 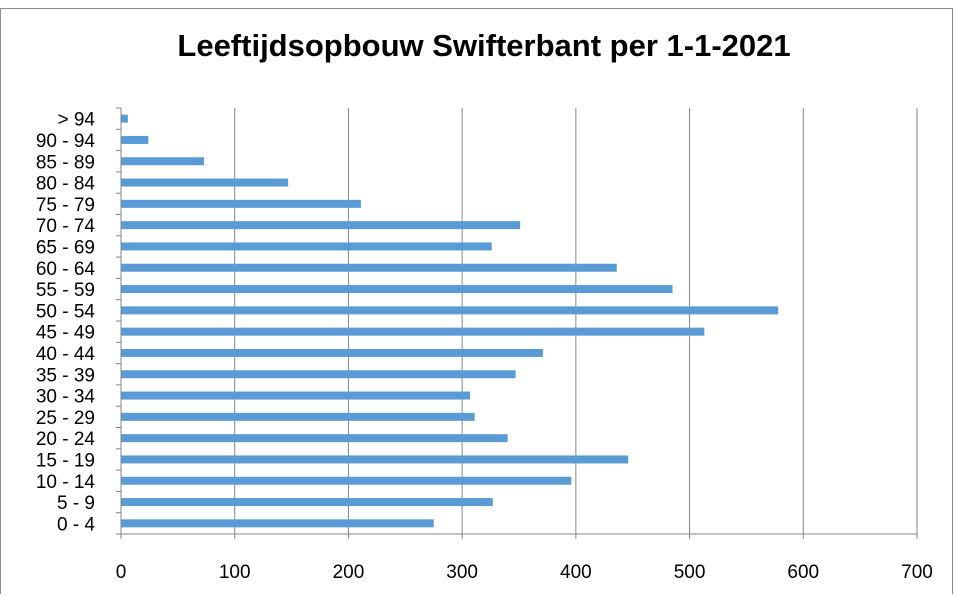 I want to click on x-tick-label: 600, so click(x=803, y=572).